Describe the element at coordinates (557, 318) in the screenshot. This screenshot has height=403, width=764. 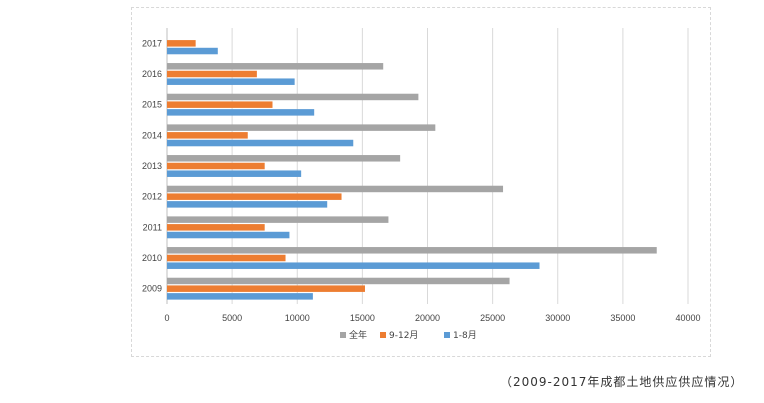
I see `x-tick-label: 30000` at that location.